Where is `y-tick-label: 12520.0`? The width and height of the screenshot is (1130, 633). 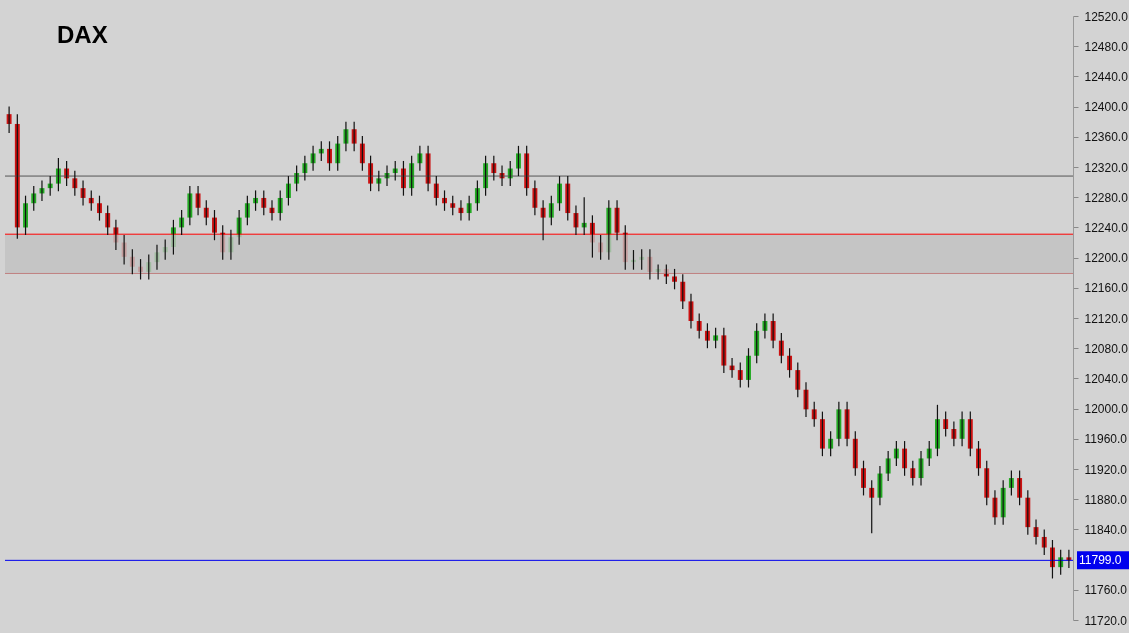 y-tick-label: 12520.0 is located at coordinates (1106, 16).